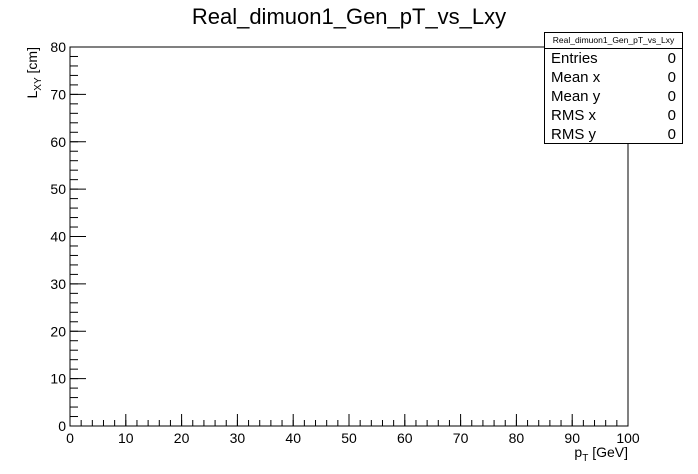 This screenshot has height=474, width=698. What do you see at coordinates (58, 94) in the screenshot?
I see `y-tick-label: 70` at bounding box center [58, 94].